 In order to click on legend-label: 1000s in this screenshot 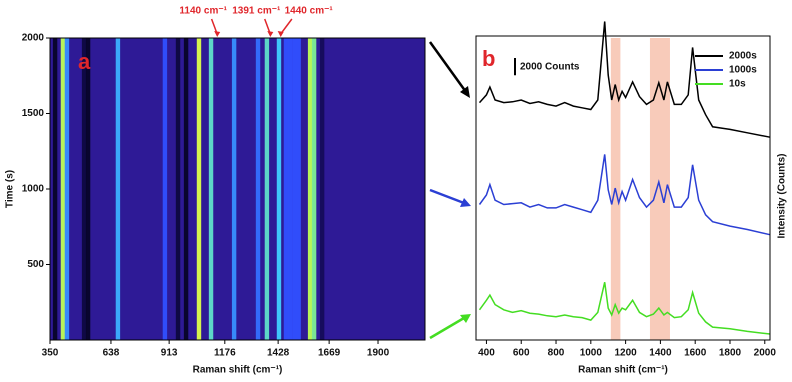, I will do `click(743, 70)`.